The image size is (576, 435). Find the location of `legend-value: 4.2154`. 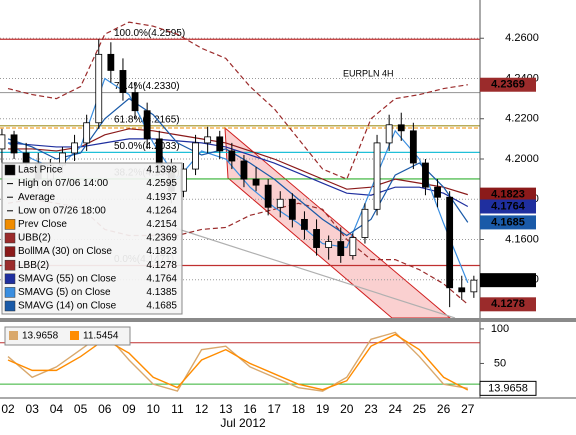

legend-value: 4.2154 is located at coordinates (161, 224).